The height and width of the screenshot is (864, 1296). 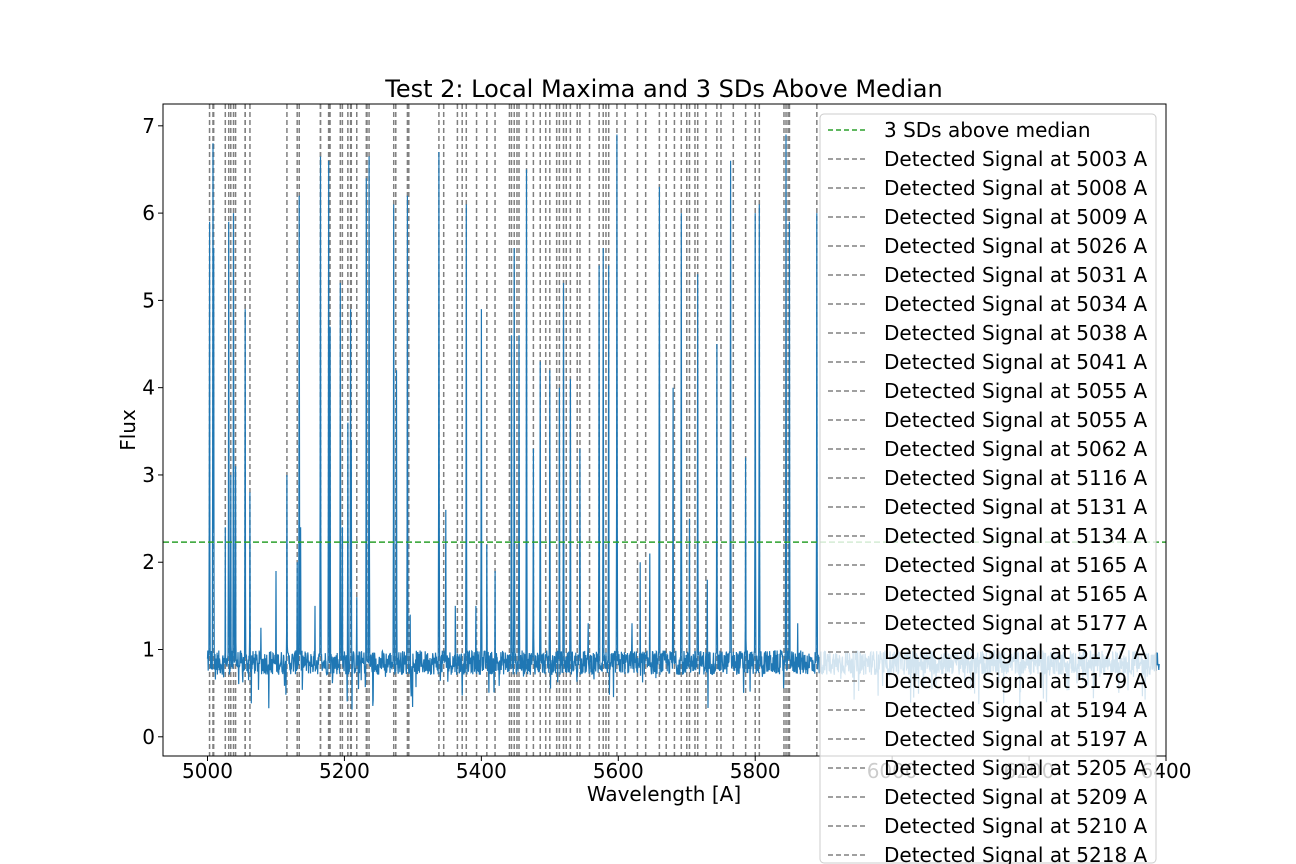 I want to click on legend-entry-12: Detected Signal at 5116 A, so click(x=1016, y=478).